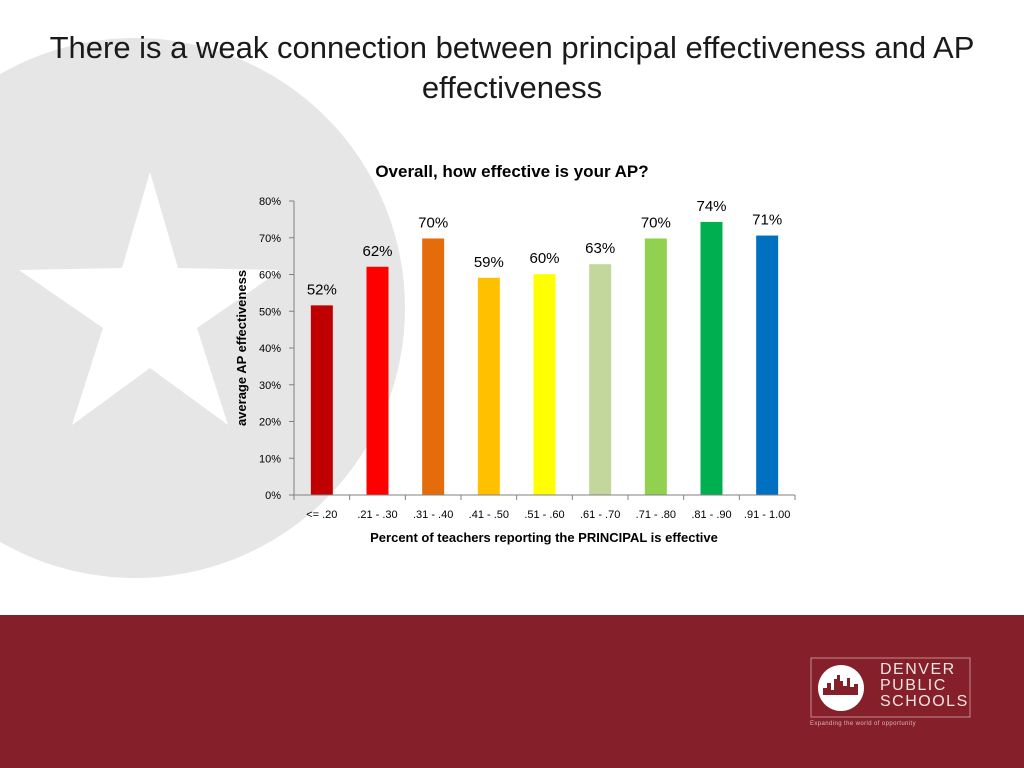 The width and height of the screenshot is (1024, 768). What do you see at coordinates (600, 248) in the screenshot?
I see `bar-data-label: 63%` at bounding box center [600, 248].